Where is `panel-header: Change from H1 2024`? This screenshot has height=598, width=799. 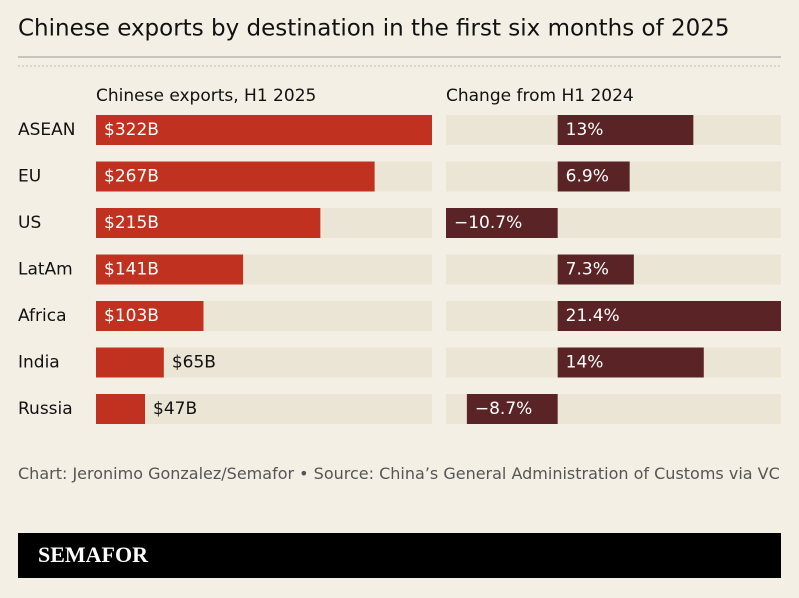
panel-header: Change from H1 2024 is located at coordinates (540, 96).